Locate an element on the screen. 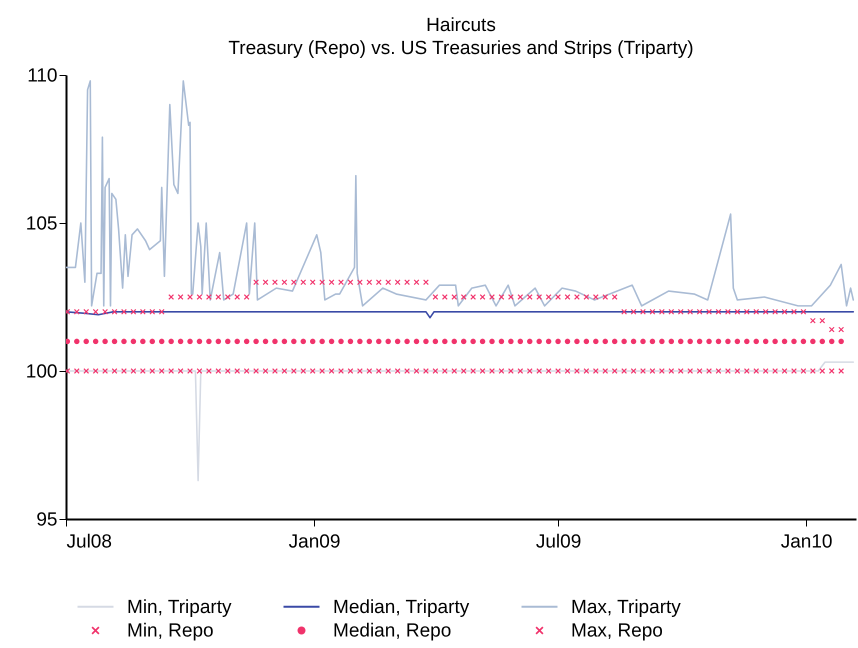 This screenshot has height=648, width=858. x-tick-label: Jan09 is located at coordinates (314, 542).